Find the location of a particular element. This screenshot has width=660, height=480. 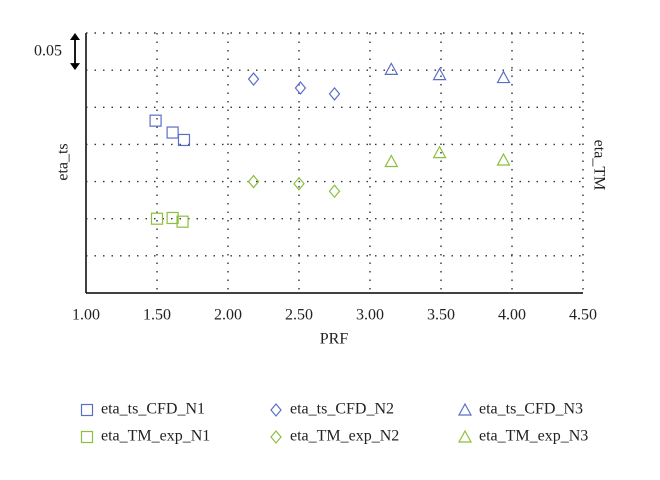

y-axis-label: eta_ts is located at coordinates (63, 161).